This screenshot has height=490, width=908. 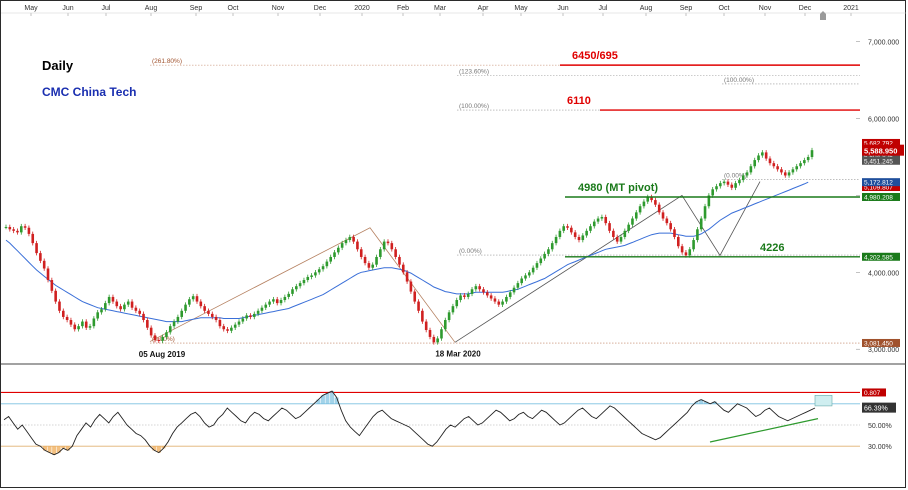 I want to click on rsi-overbought-fill, so click(x=701, y=401).